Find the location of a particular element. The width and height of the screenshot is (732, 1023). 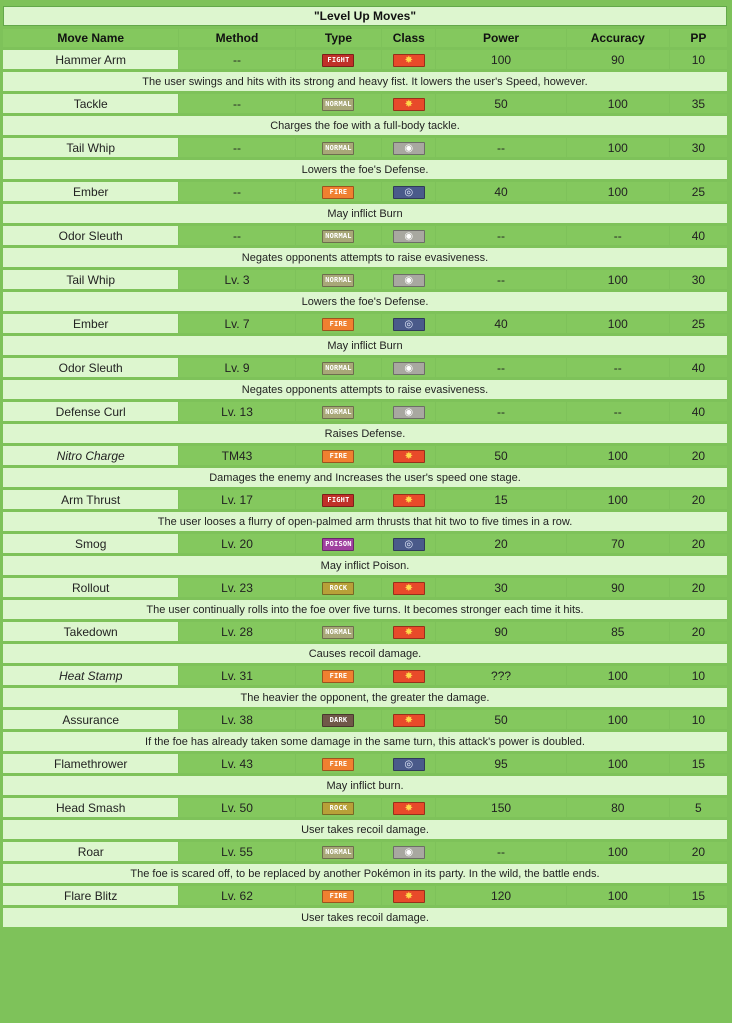

move-type: NORMAL is located at coordinates (338, 147).